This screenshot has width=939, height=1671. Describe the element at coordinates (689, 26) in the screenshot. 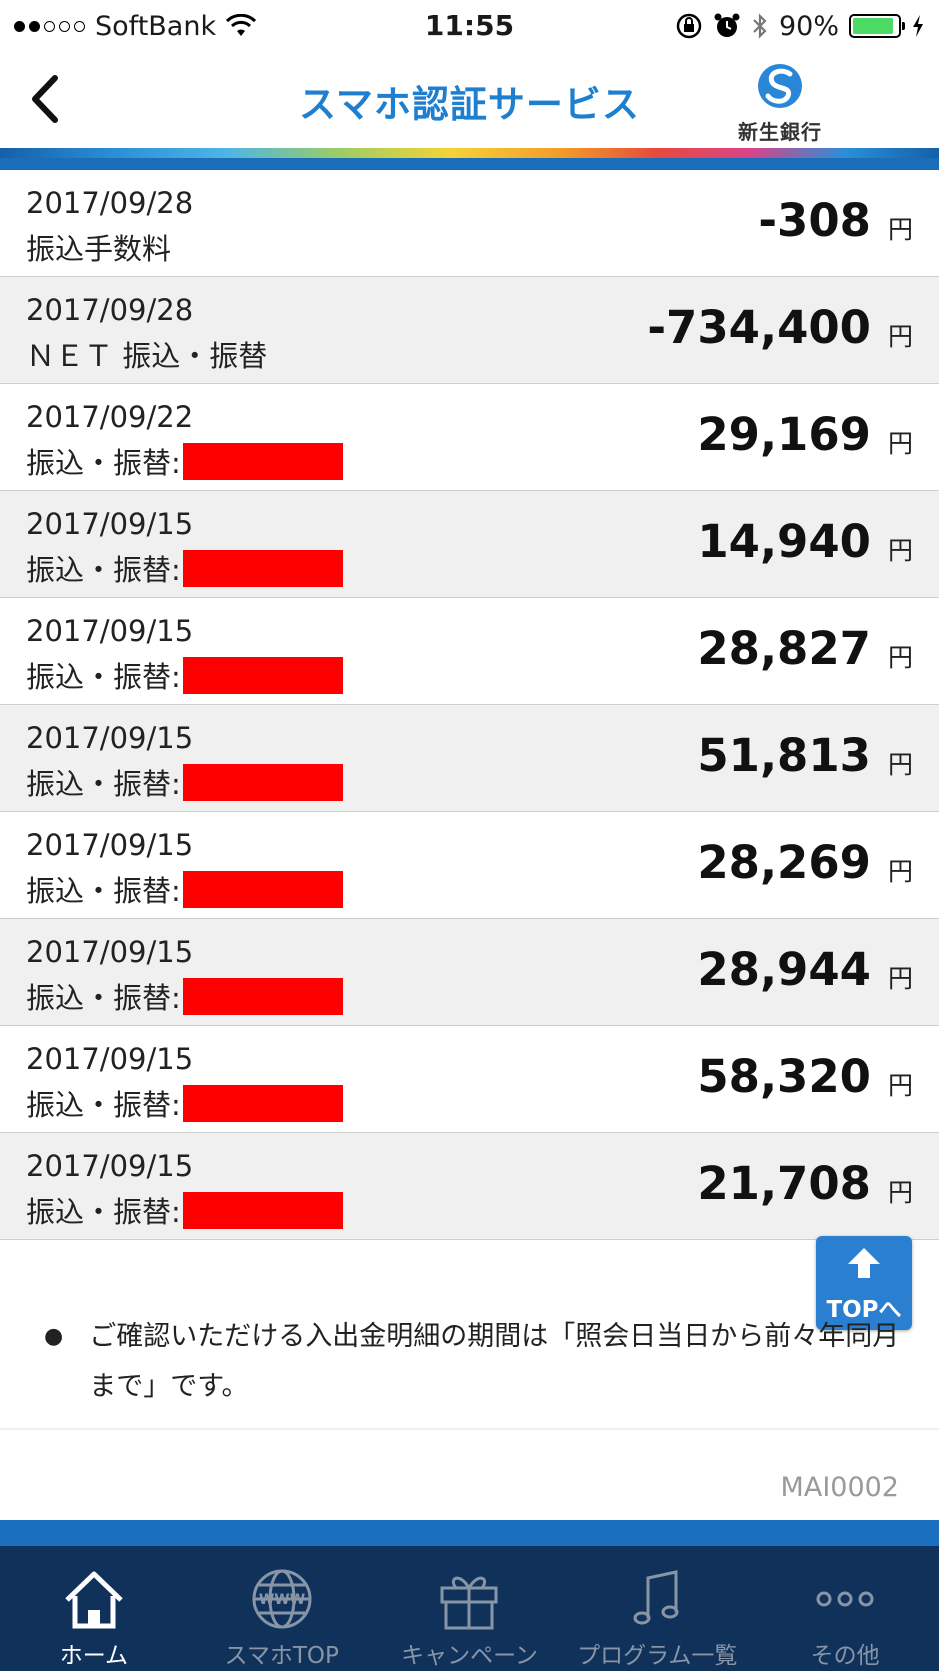

I see `orientation-lock-icon` at that location.